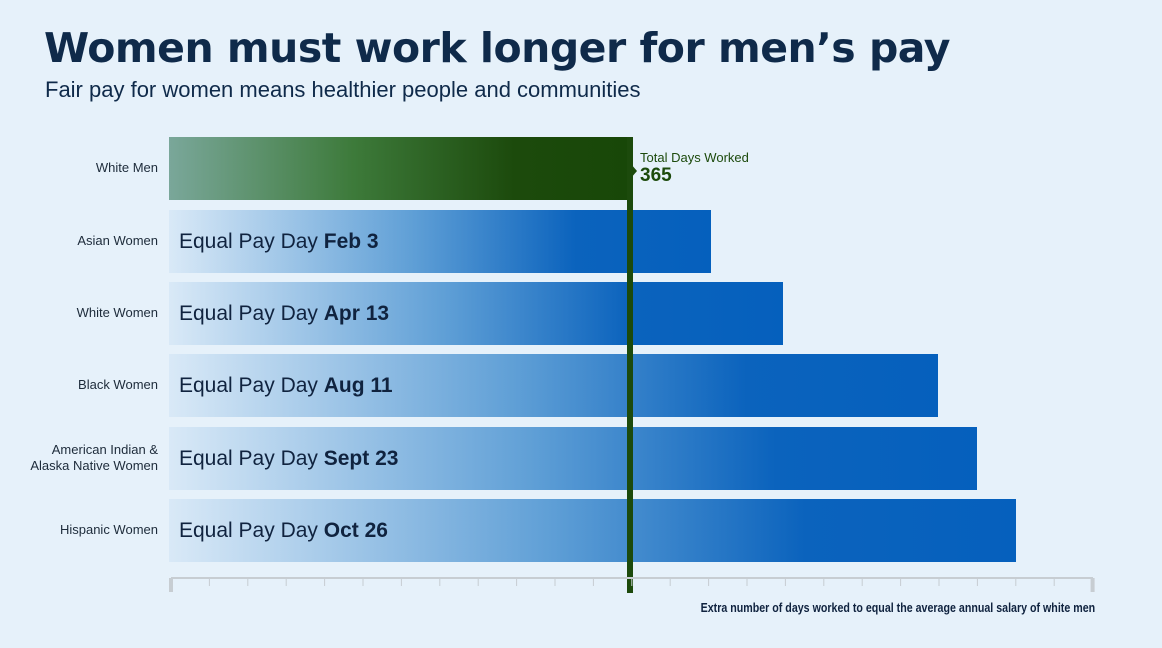  I want to click on category-label: White Men, so click(127, 168).